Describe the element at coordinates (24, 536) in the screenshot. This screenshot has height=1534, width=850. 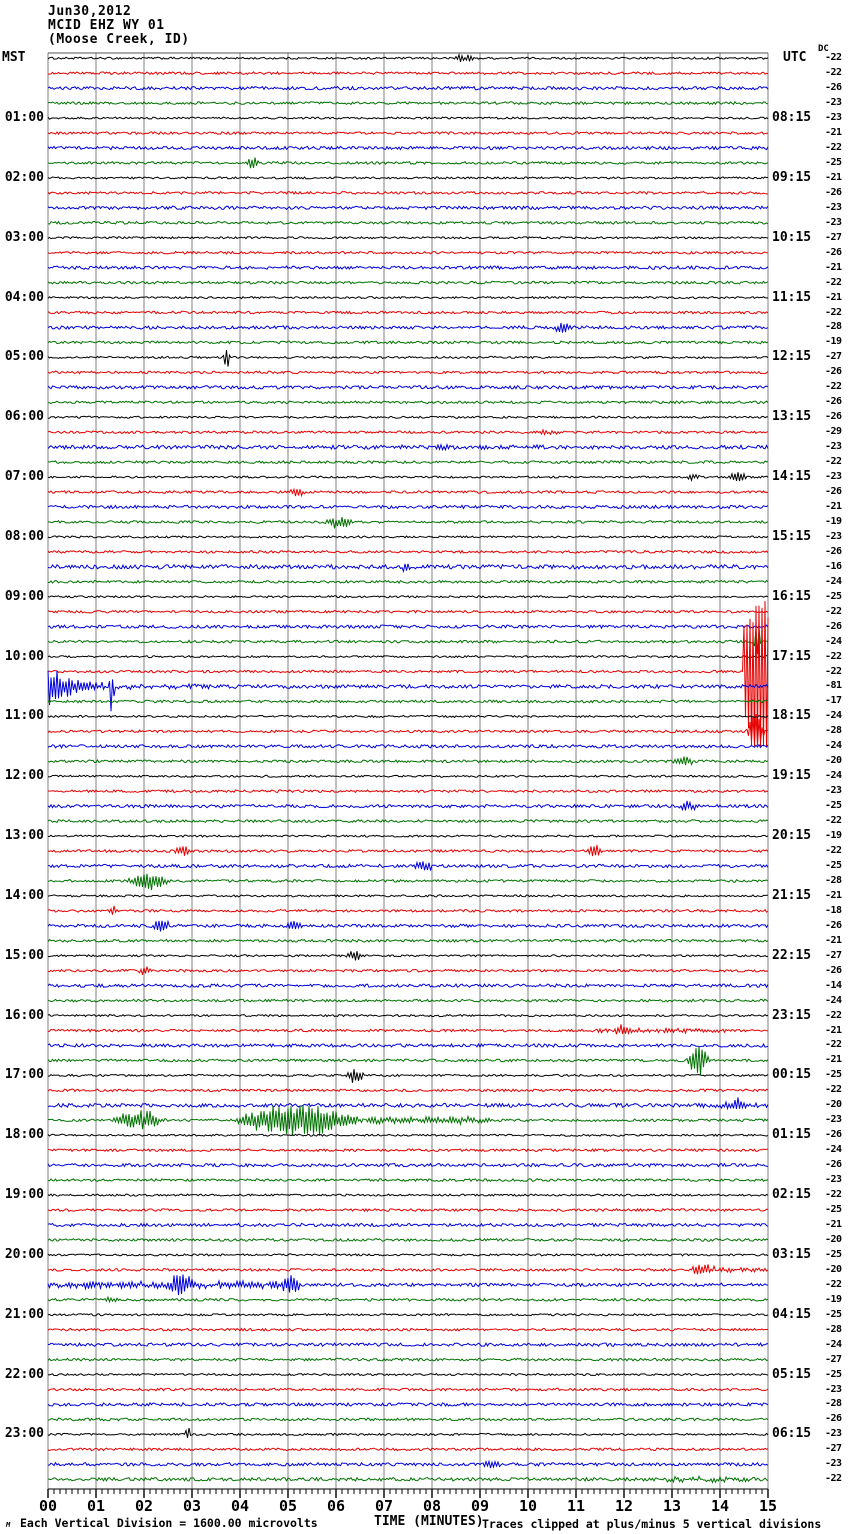
I see `mst-hour-label: 08:00` at that location.